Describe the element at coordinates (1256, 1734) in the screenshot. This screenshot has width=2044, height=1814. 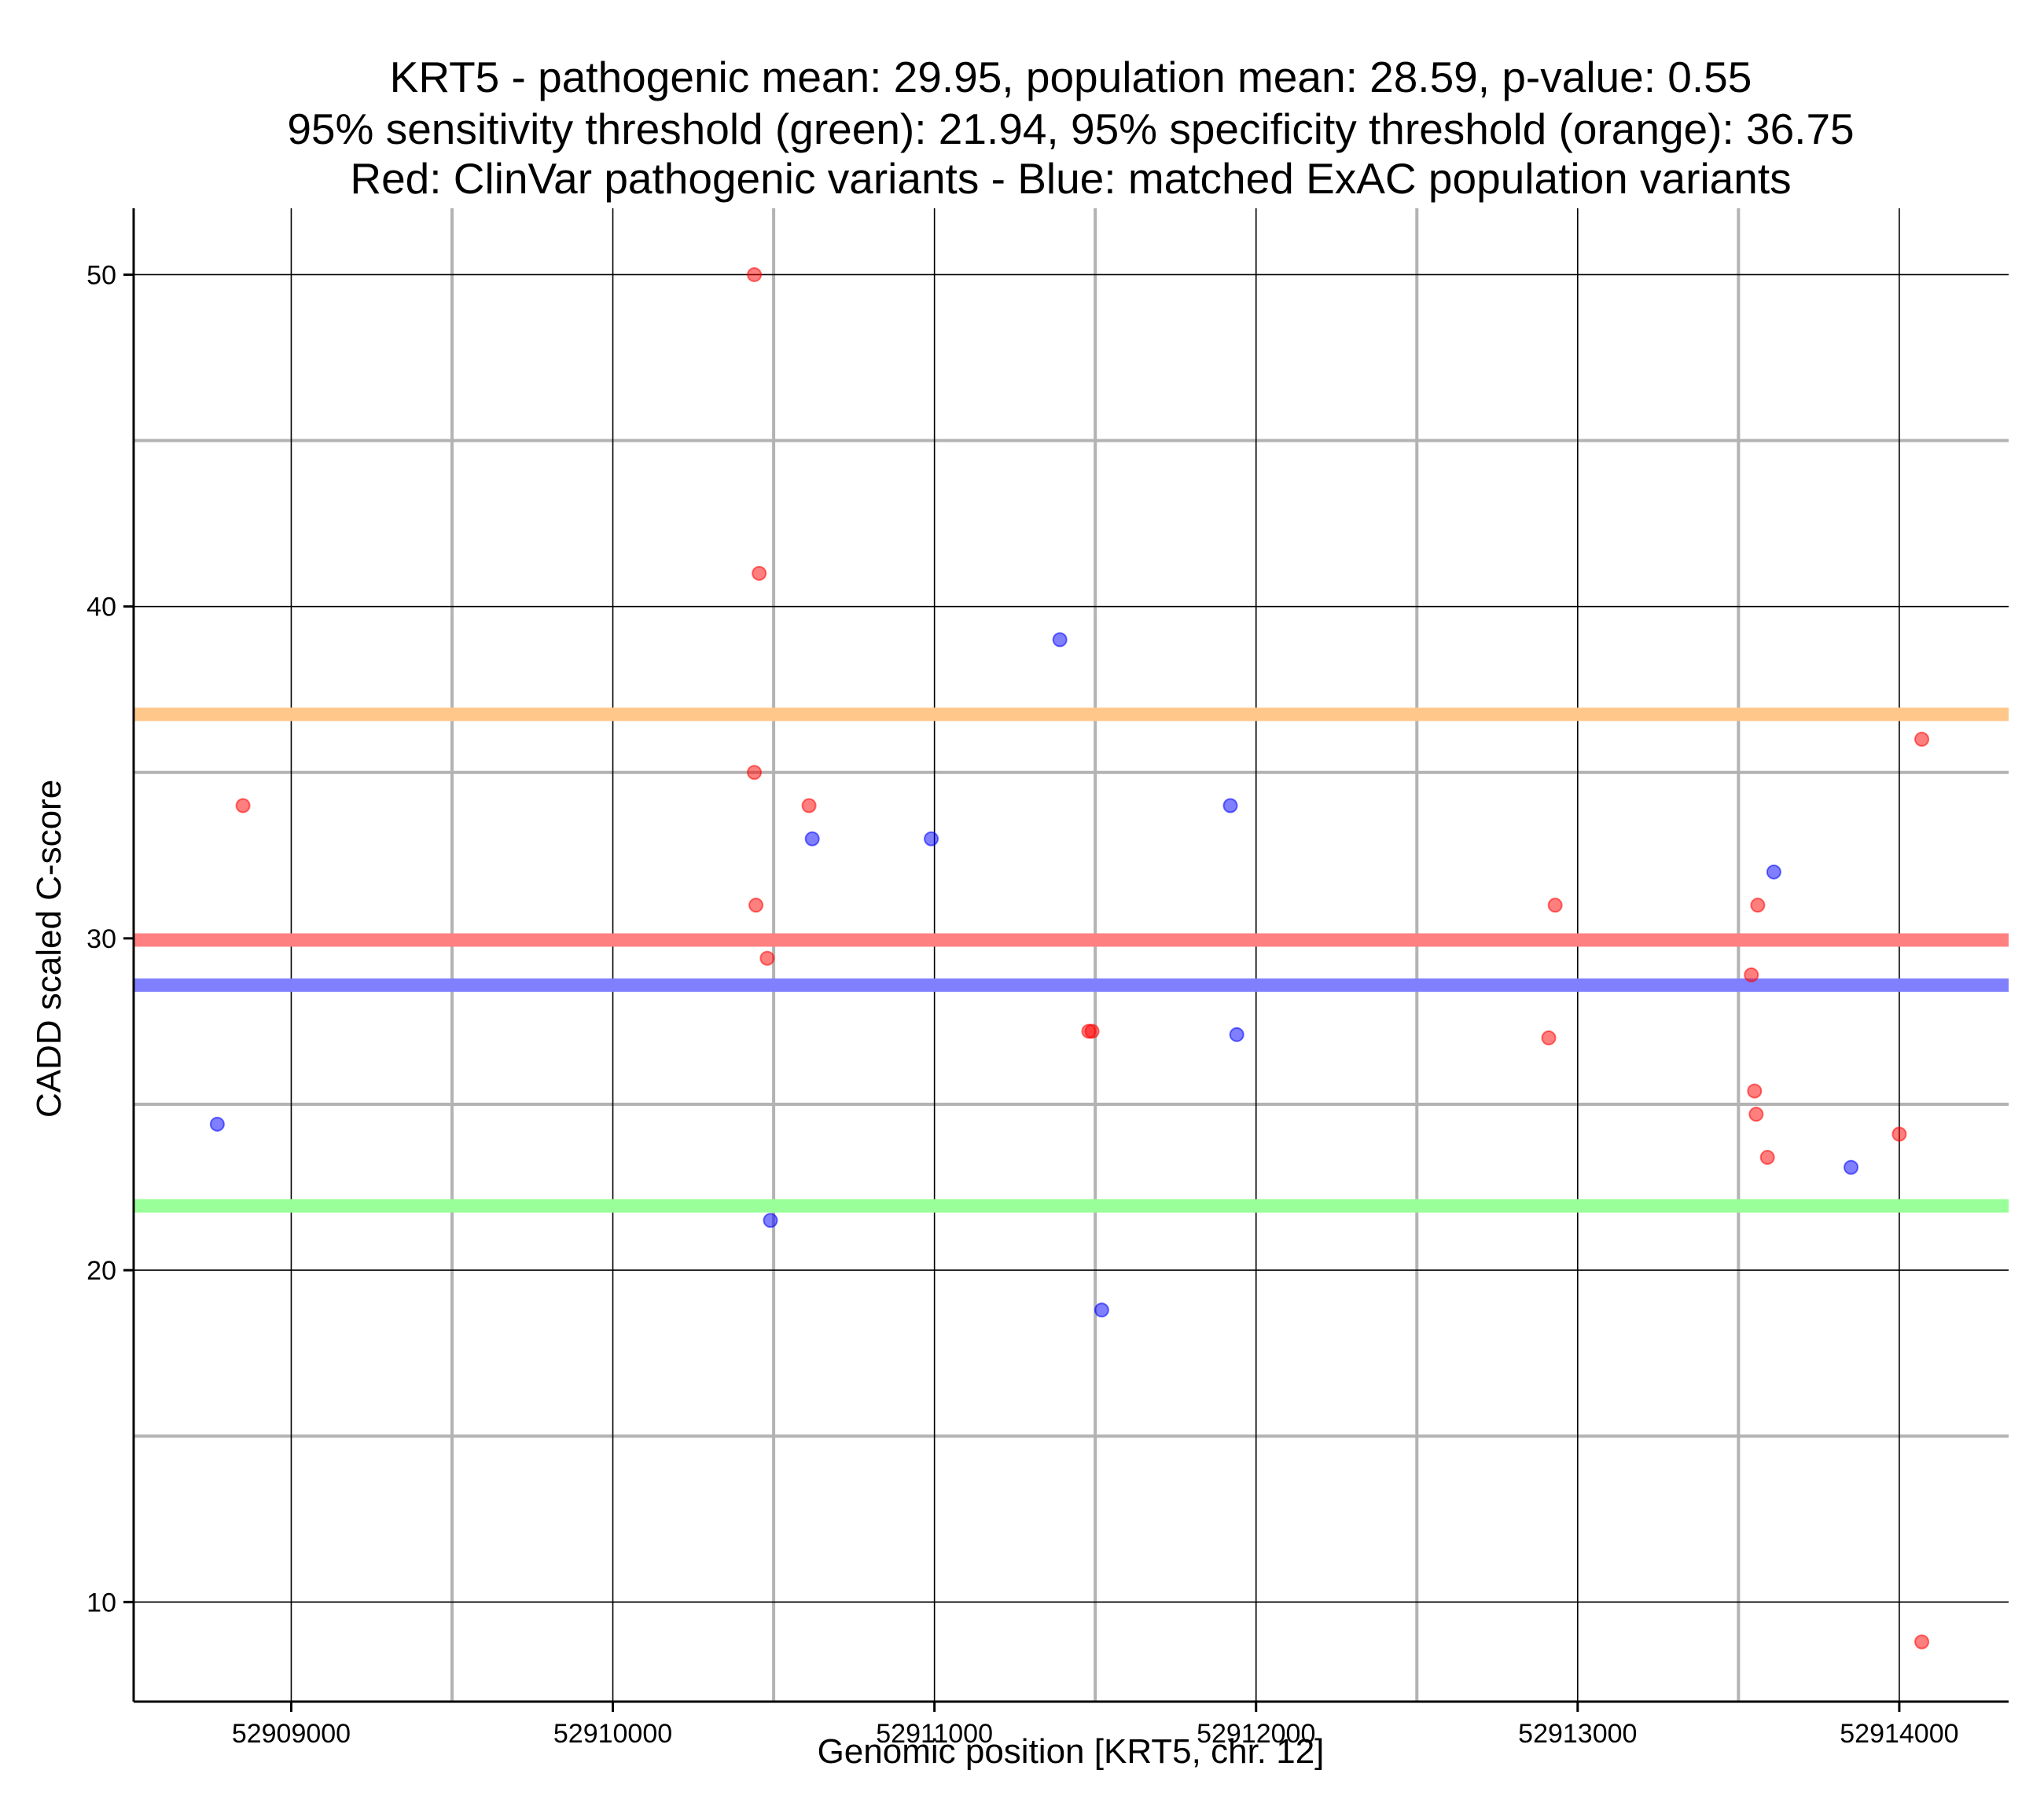
I see `x-tick-label: 52912000` at that location.